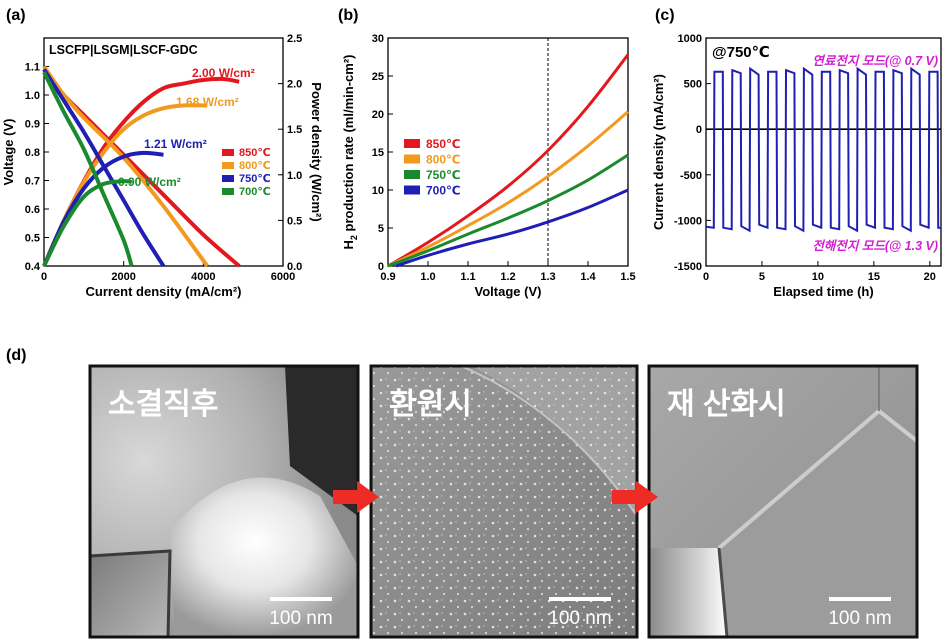  What do you see at coordinates (294, 267) in the screenshot?
I see `y2-tick-label-a: 0.0` at bounding box center [294, 267].